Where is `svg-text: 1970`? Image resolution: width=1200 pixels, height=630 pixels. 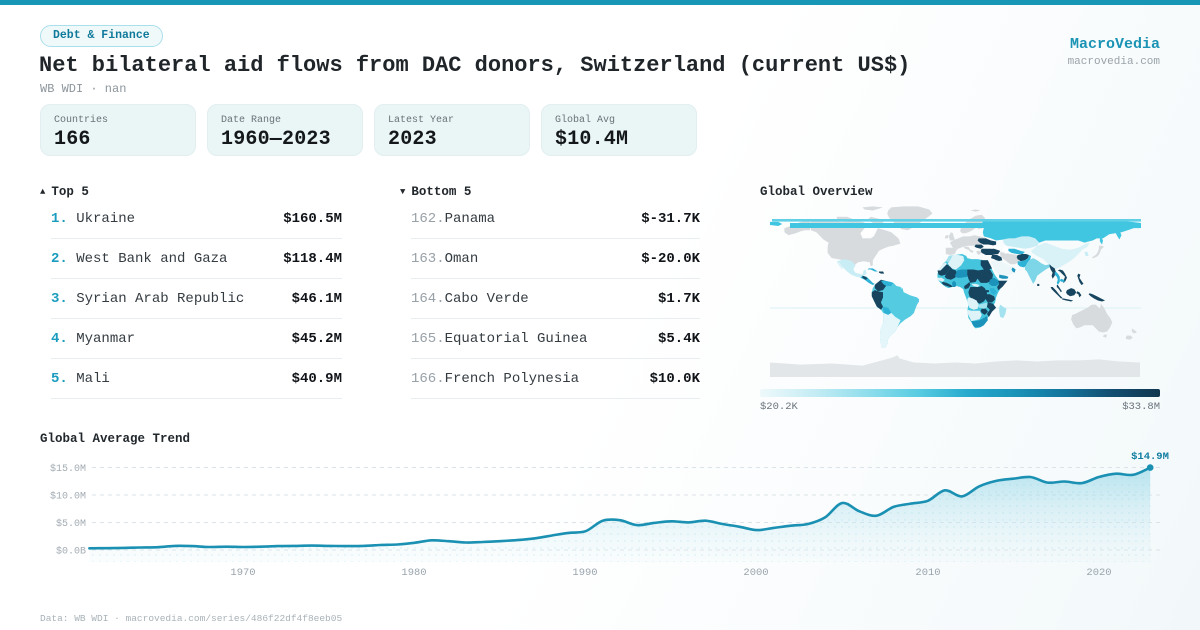
svg-text: 1970 is located at coordinates (242, 573).